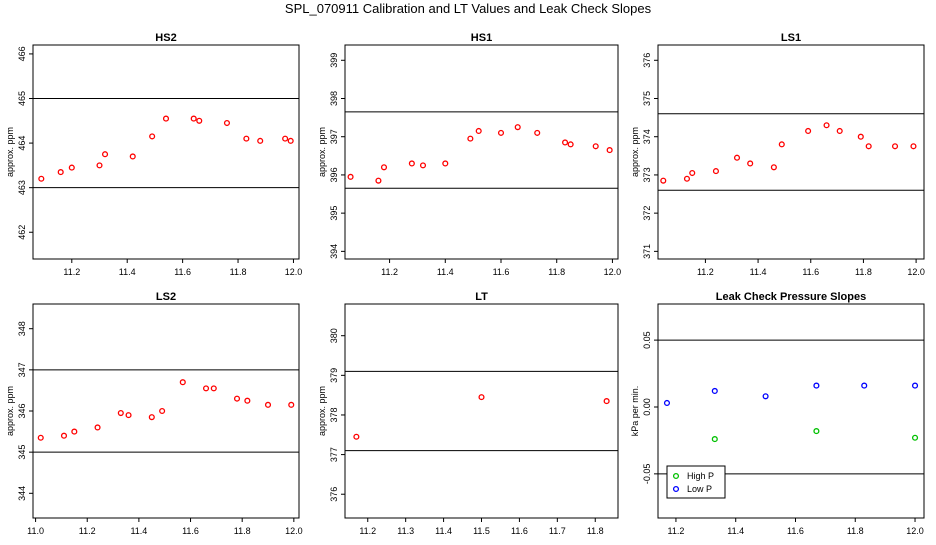  What do you see at coordinates (700, 476) in the screenshot?
I see `leak-check-pressure-slopes-legend-label-high-p: High P` at bounding box center [700, 476].